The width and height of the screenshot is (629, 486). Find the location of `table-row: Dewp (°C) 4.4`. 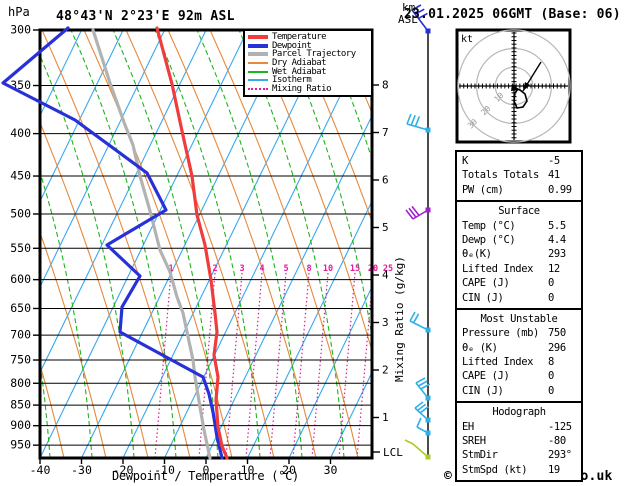

table-row: Dewp (°C) 4.4 is located at coordinates (519, 240).